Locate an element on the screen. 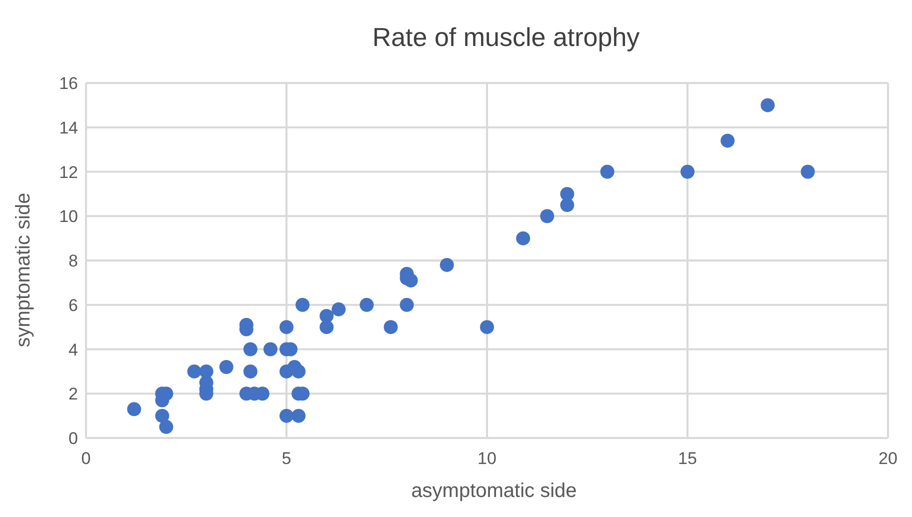 Image resolution: width=912 pixels, height=517 pixels. y-tick-label: 16 is located at coordinates (68, 84).